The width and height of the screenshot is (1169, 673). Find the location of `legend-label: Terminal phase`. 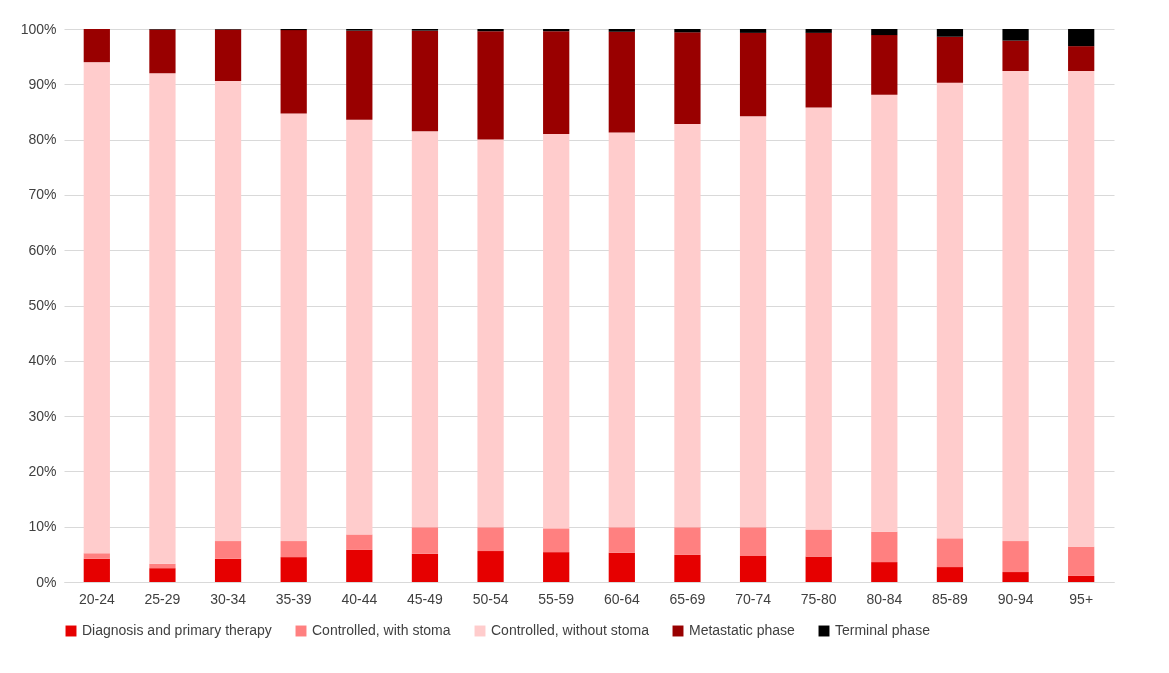

legend-label: Terminal phase is located at coordinates (883, 630).